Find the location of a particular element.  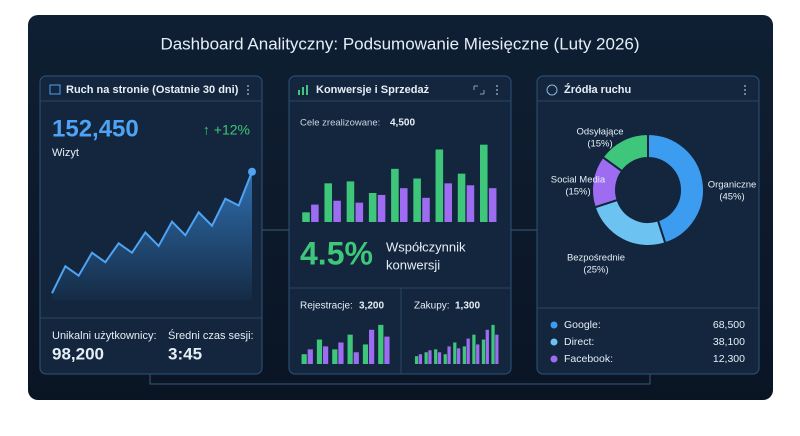

card-title: Konwersje i Sprzedaż is located at coordinates (373, 90).